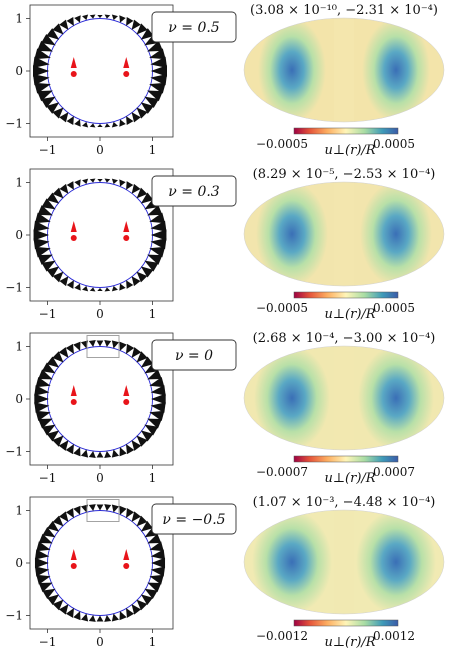 This screenshot has height=657, width=463. What do you see at coordinates (282, 472) in the screenshot?
I see `colorbar-min-label: −0.0007` at bounding box center [282, 472].